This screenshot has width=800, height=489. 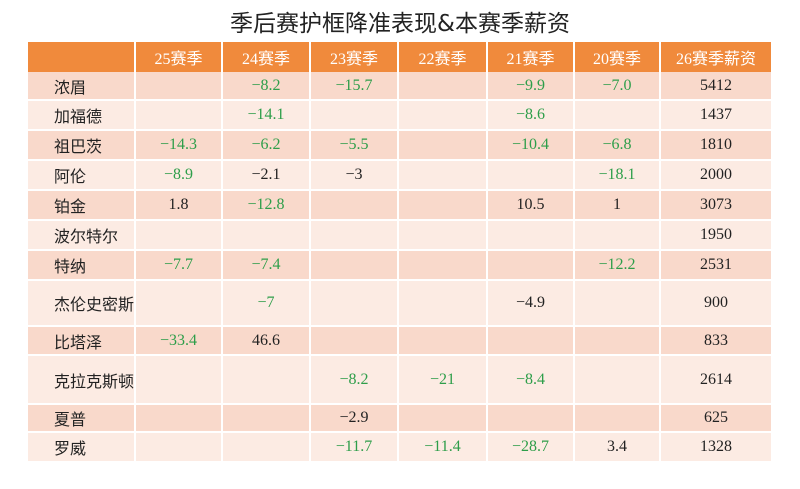 I want to click on value-cell: 1950, so click(x=716, y=235).